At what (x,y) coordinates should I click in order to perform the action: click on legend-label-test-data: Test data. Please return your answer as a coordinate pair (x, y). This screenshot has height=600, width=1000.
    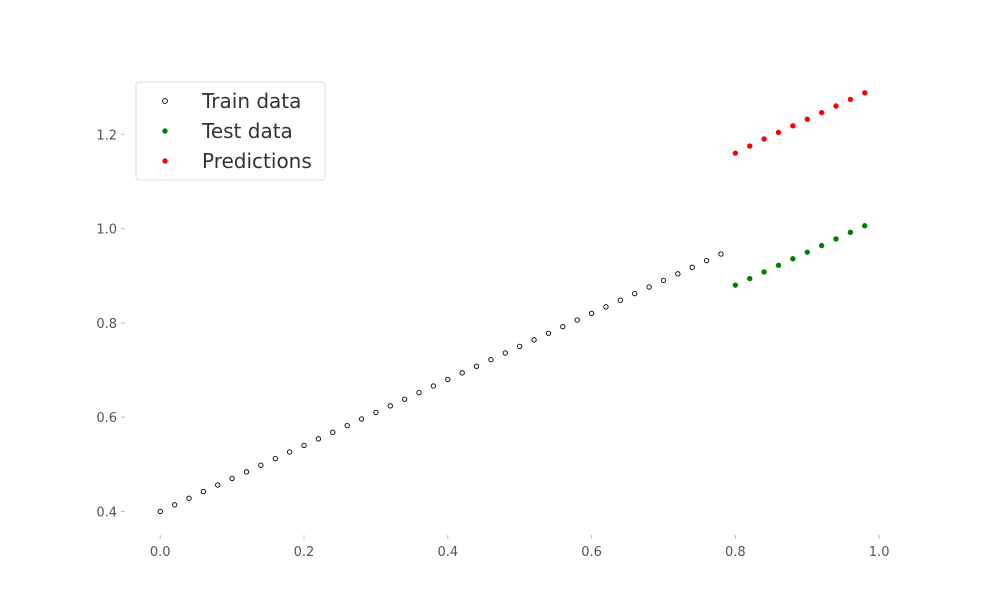
    Looking at the image, I should click on (247, 131).